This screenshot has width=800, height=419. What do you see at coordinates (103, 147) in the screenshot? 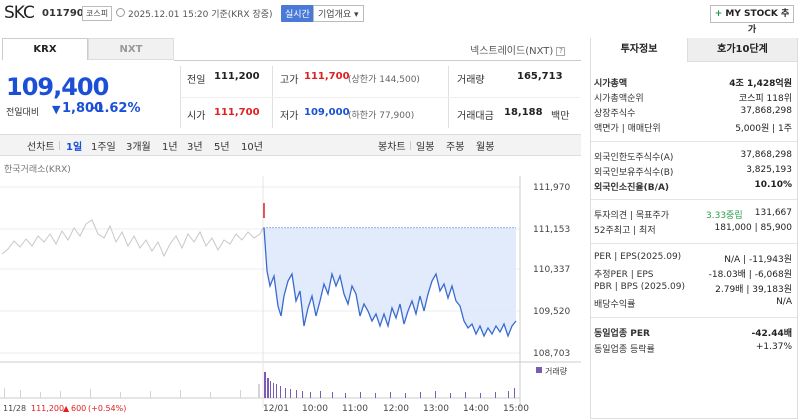
I see `period-1w: 1주일` at bounding box center [103, 147].